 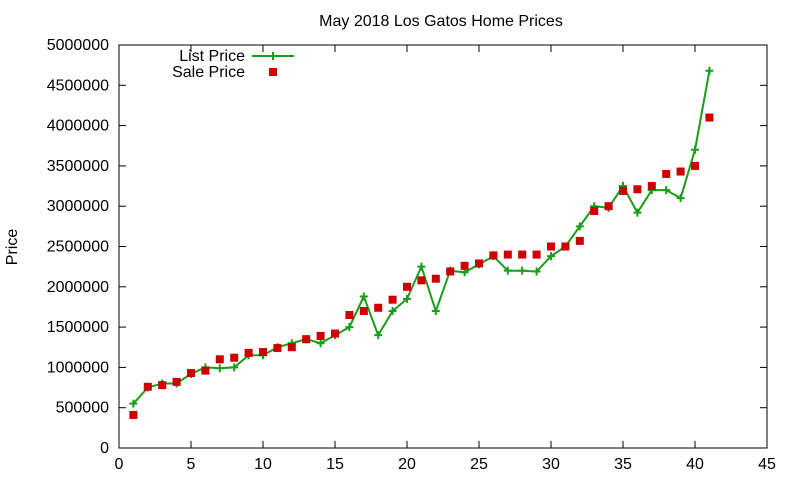 I want to click on x-tick-label: 25, so click(x=479, y=464).